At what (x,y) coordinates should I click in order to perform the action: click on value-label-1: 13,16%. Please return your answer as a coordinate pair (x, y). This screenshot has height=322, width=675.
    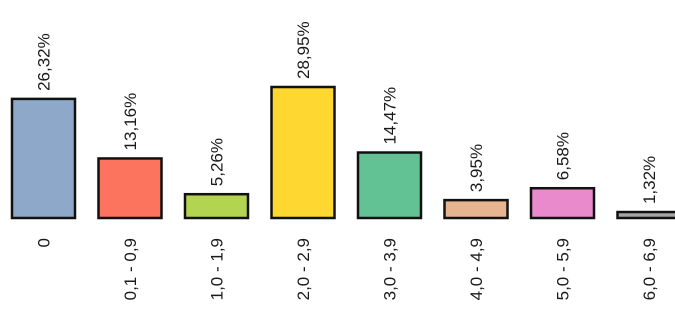
    Looking at the image, I should click on (130, 122).